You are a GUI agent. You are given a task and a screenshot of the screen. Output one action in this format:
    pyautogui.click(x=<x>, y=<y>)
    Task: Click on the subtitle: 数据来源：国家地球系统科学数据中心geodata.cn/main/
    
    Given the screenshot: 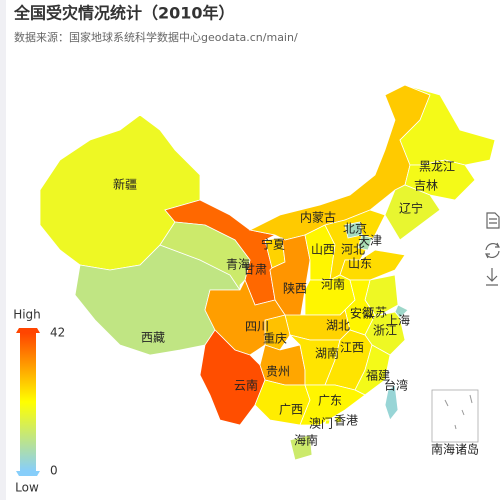 What is the action you would take?
    pyautogui.click(x=156, y=37)
    